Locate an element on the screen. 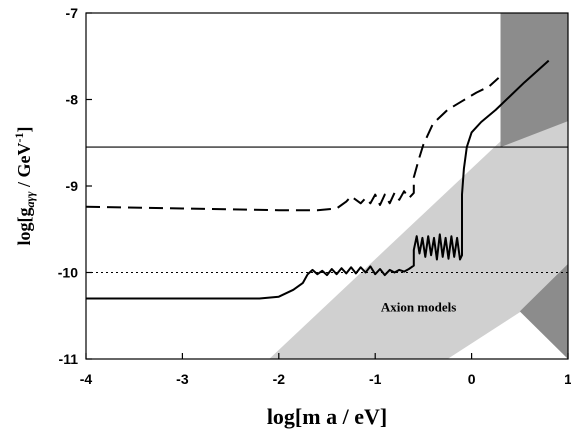 Image resolution: width=571 pixels, height=437 pixels. x-tick-label: 1 is located at coordinates (567, 379).